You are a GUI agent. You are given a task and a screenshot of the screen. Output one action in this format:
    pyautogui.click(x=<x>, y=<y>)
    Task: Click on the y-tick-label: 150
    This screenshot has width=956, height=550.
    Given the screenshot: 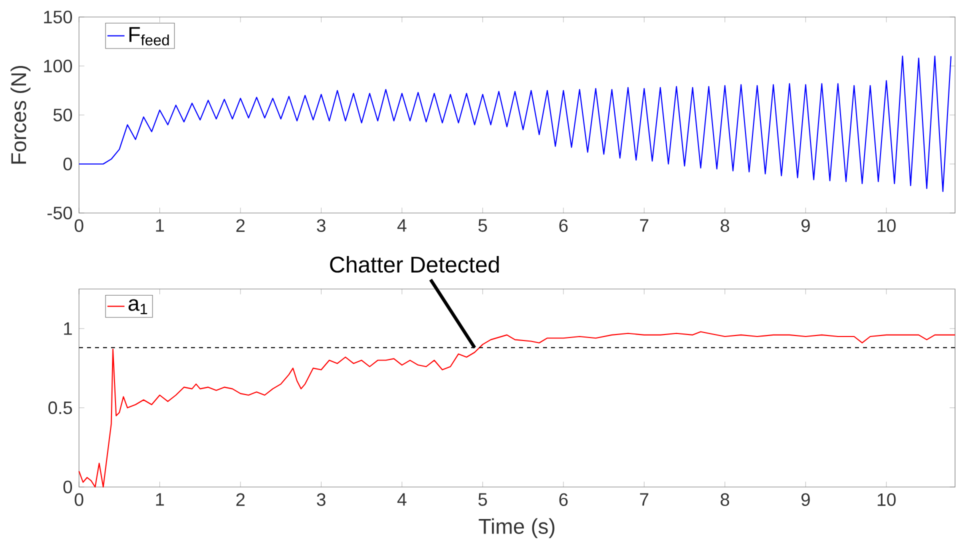 What is the action you would take?
    pyautogui.click(x=58, y=17)
    